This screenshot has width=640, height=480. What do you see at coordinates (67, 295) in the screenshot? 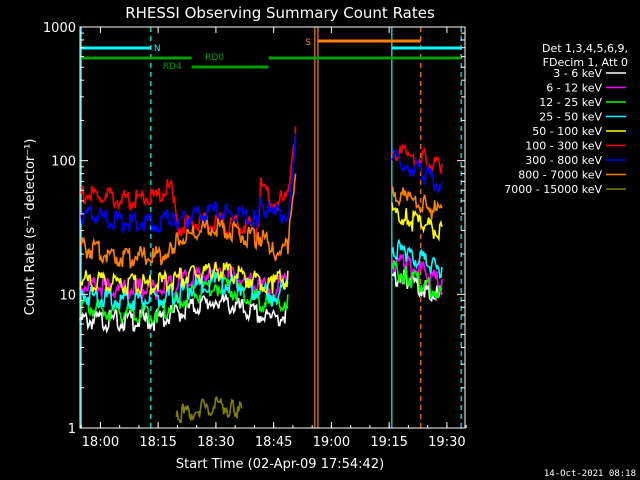
I see `y-tick-label: 10` at bounding box center [67, 295].